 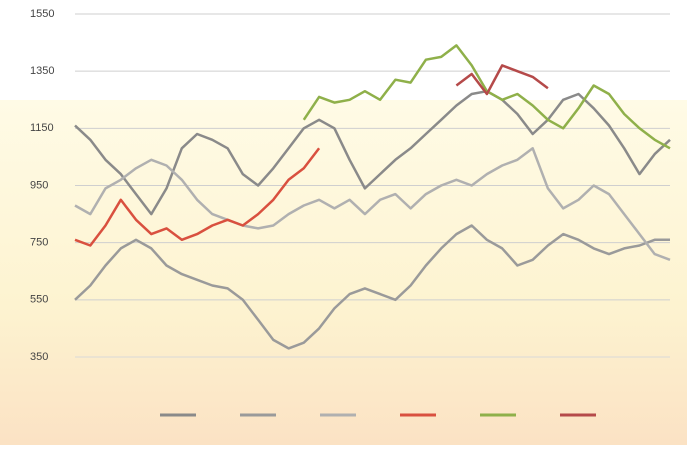 What do you see at coordinates (42, 14) in the screenshot?
I see `y-tick-label: 1550` at bounding box center [42, 14].